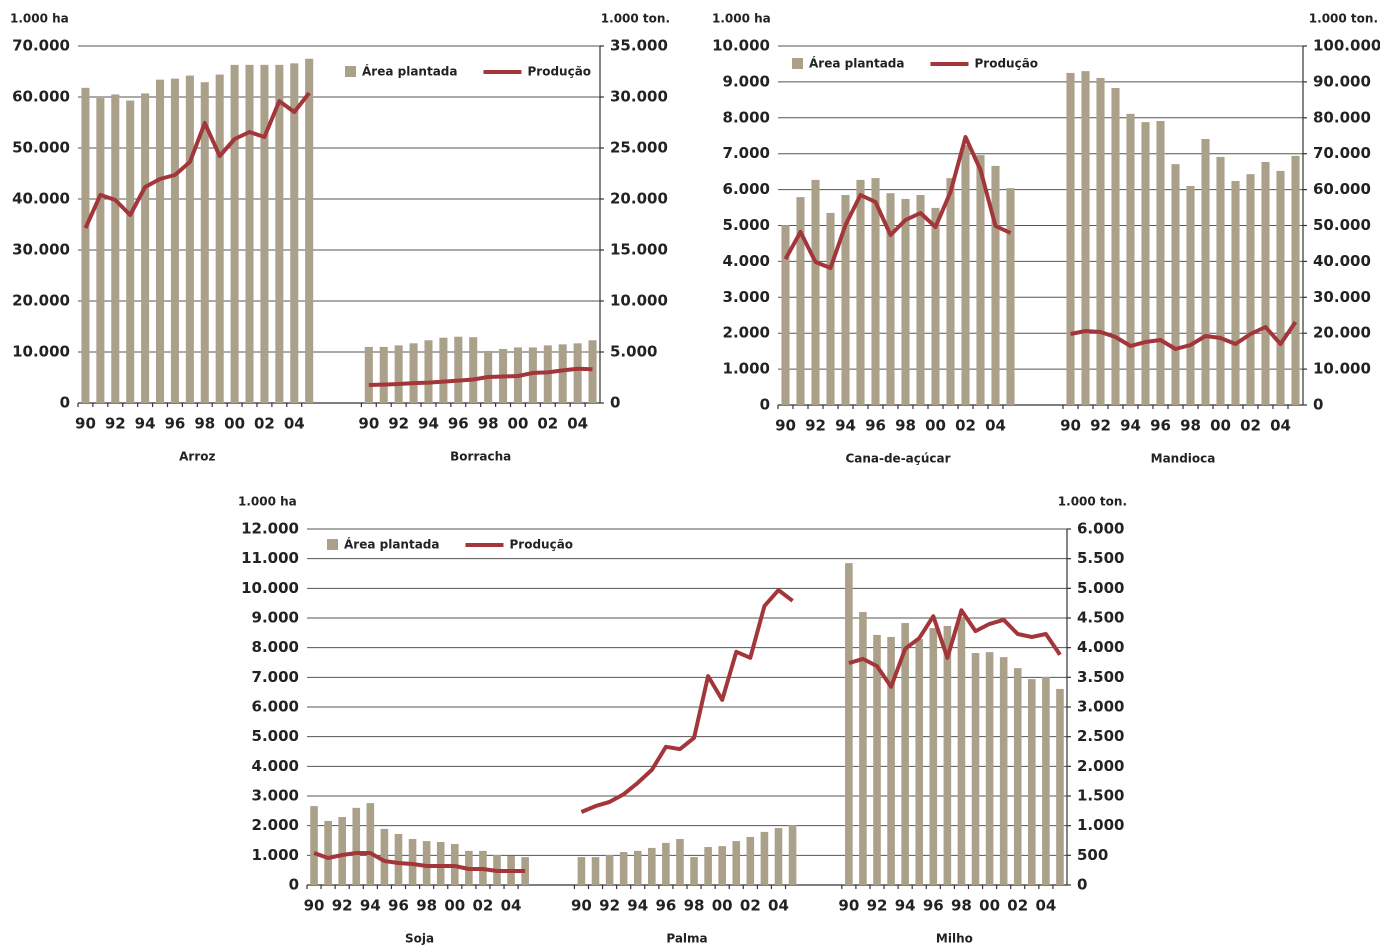 The height and width of the screenshot is (948, 1380). What do you see at coordinates (746, 189) in the screenshot?
I see `y-tick-label: 6.000` at bounding box center [746, 189].